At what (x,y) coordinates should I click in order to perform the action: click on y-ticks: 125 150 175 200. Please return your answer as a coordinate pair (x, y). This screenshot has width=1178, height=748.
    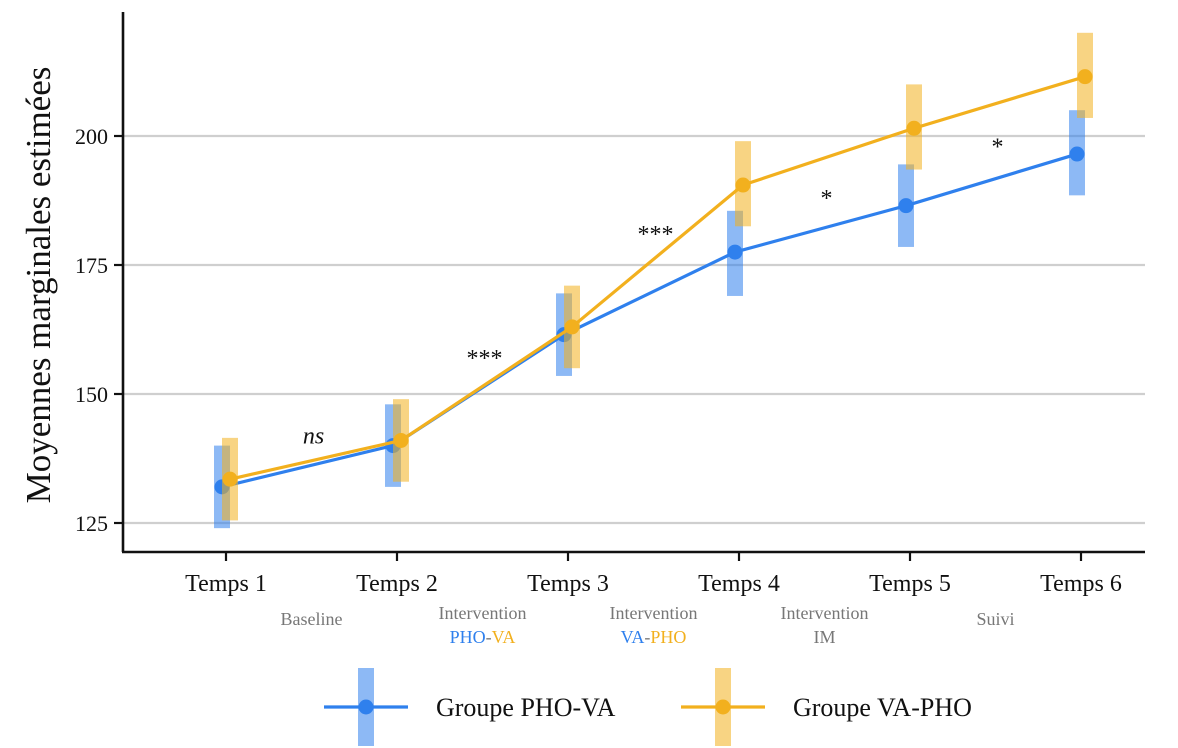
    Looking at the image, I should click on (99, 330).